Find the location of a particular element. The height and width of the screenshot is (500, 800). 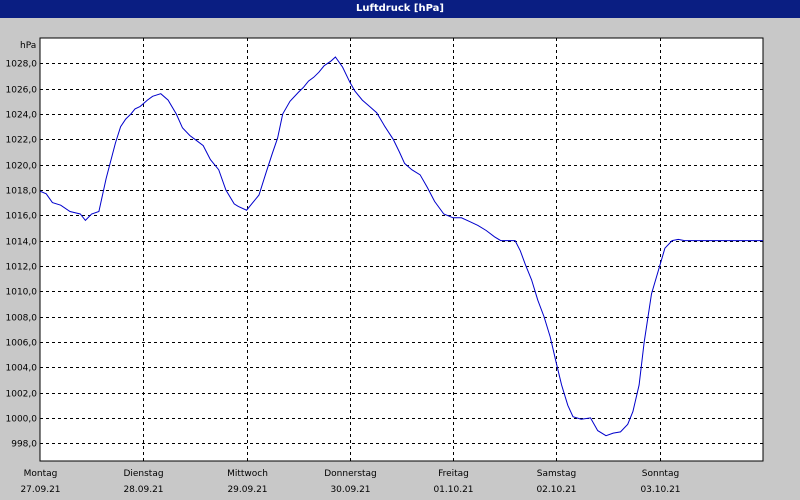

y-tick-label: 1004,0 is located at coordinates (22, 369).